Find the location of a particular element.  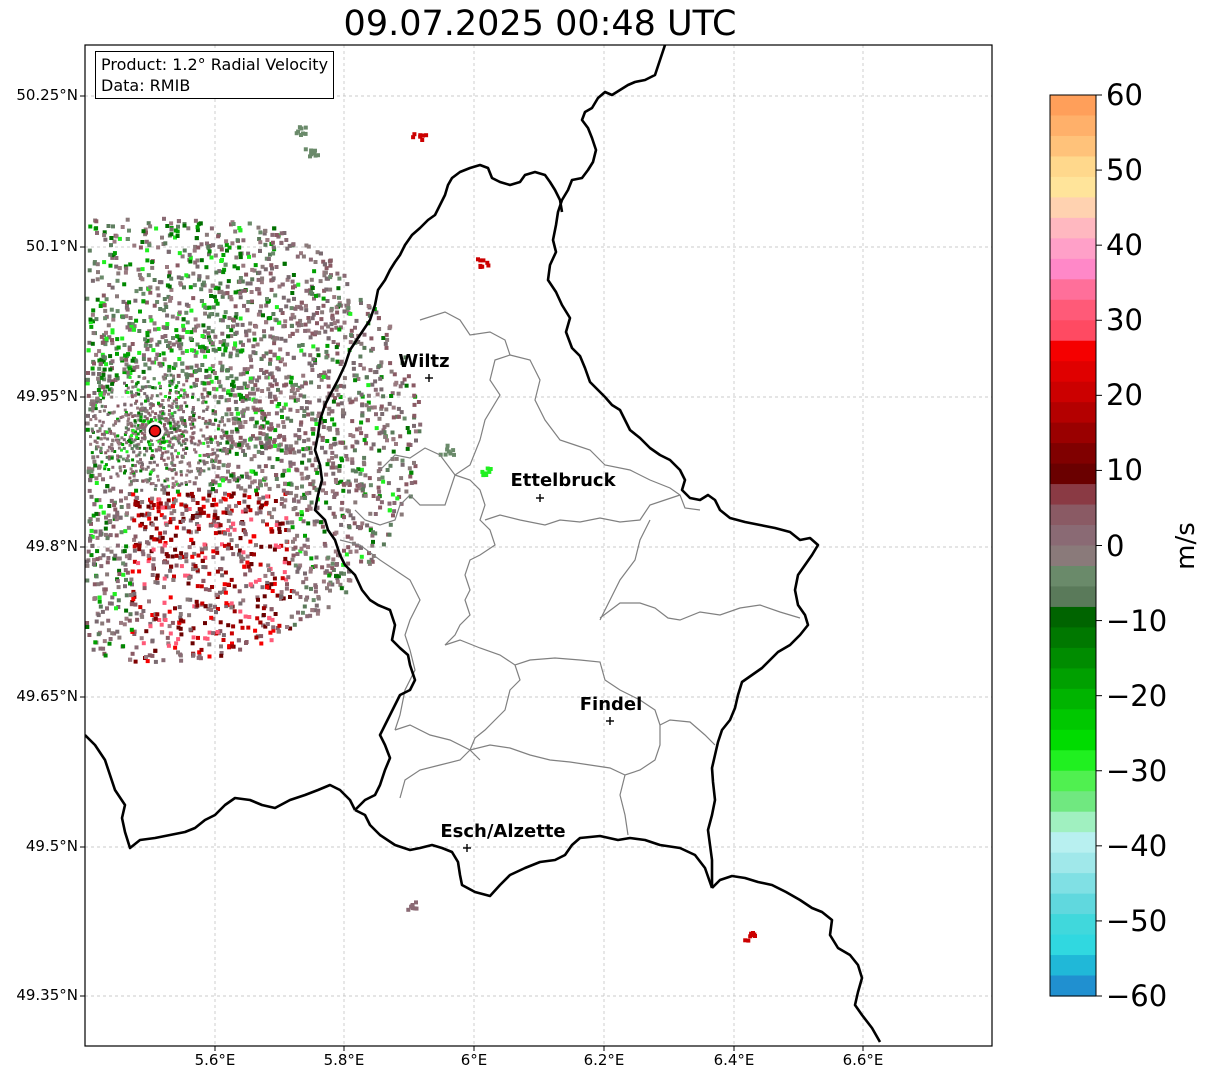

lat-tick-label: 50.1°N is located at coordinates (51, 246).